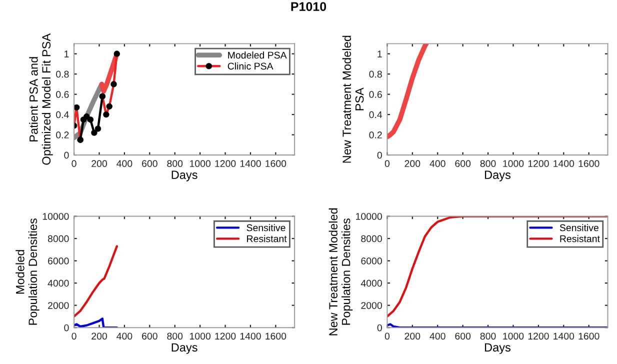  Describe the element at coordinates (251, 66) in the screenshot. I see `legend-label: Clinic PSA` at that location.